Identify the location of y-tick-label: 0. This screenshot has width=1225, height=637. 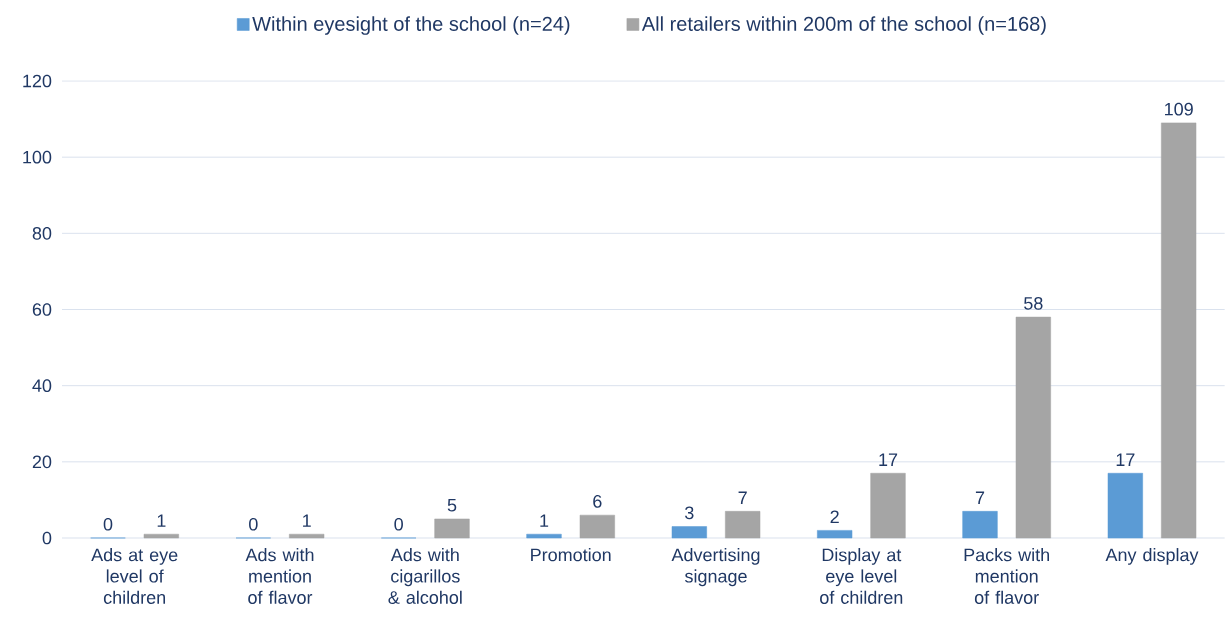
(47, 538).